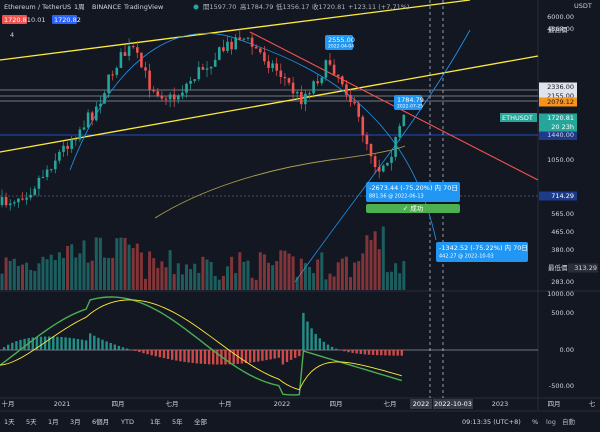 The height and width of the screenshot is (432, 600). I want to click on indicator-count: 4, so click(12, 35).